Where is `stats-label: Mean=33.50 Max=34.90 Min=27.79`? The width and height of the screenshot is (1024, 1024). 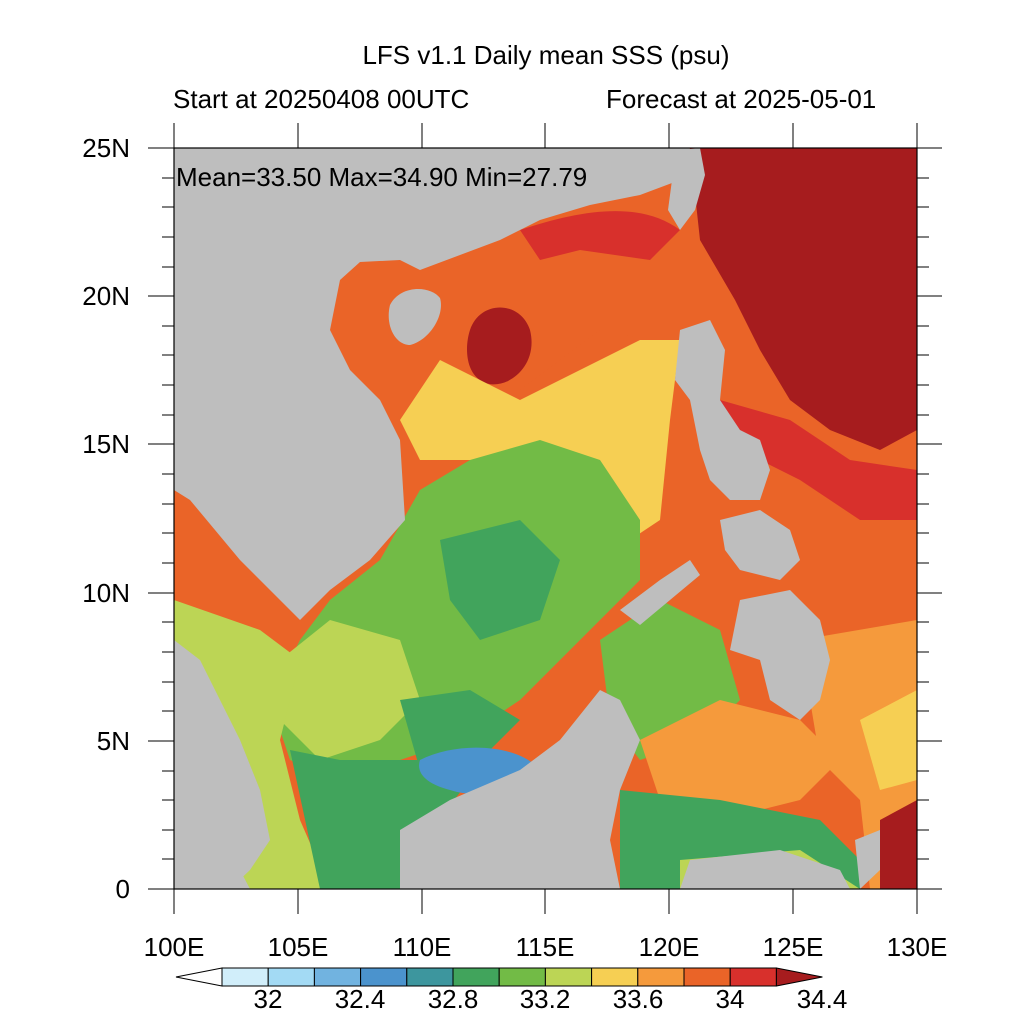
stats-label: Mean=33.50 Max=34.90 Min=27.79 is located at coordinates (382, 177).